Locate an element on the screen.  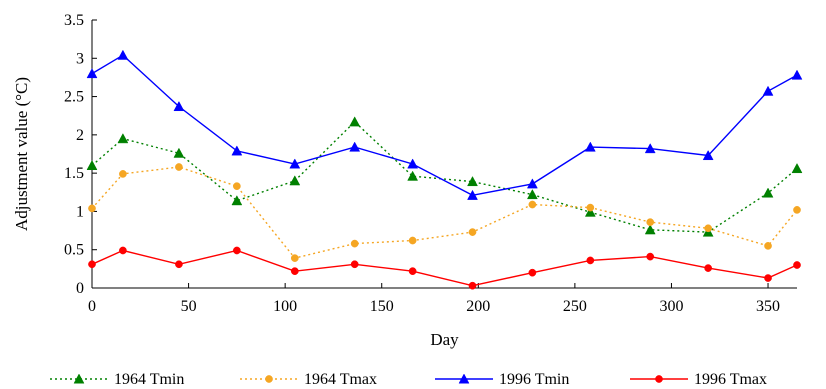
x-tick-label: 350 is located at coordinates (768, 306).